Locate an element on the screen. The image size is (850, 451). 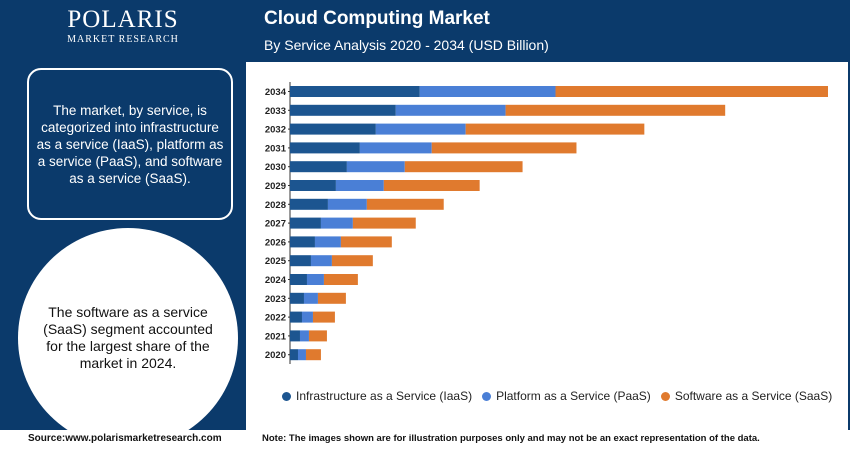
bar-iaas-2029 is located at coordinates (313, 185).